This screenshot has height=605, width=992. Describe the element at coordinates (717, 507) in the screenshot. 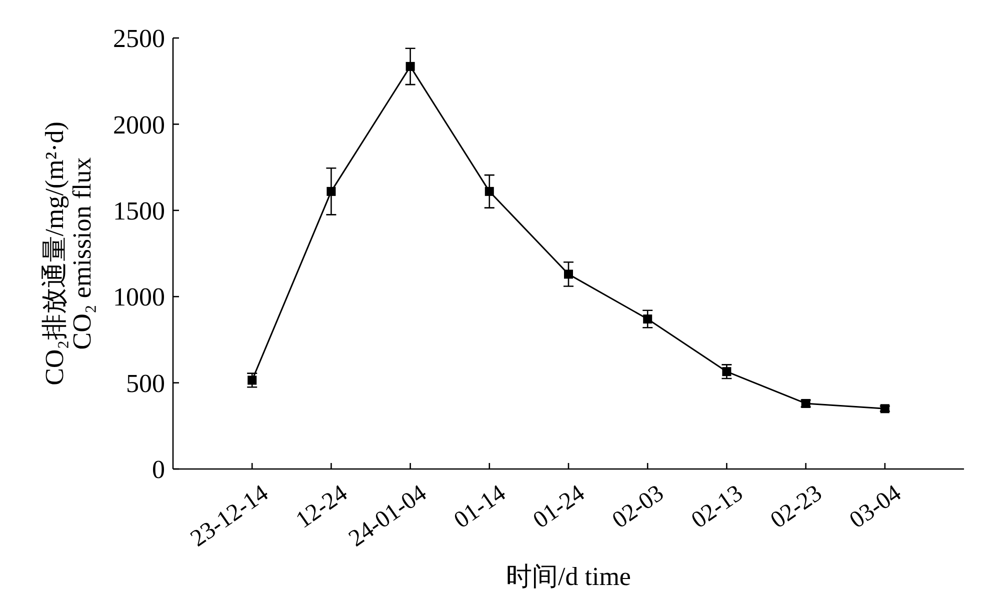

I see `x-tick-label: 02-13` at that location.